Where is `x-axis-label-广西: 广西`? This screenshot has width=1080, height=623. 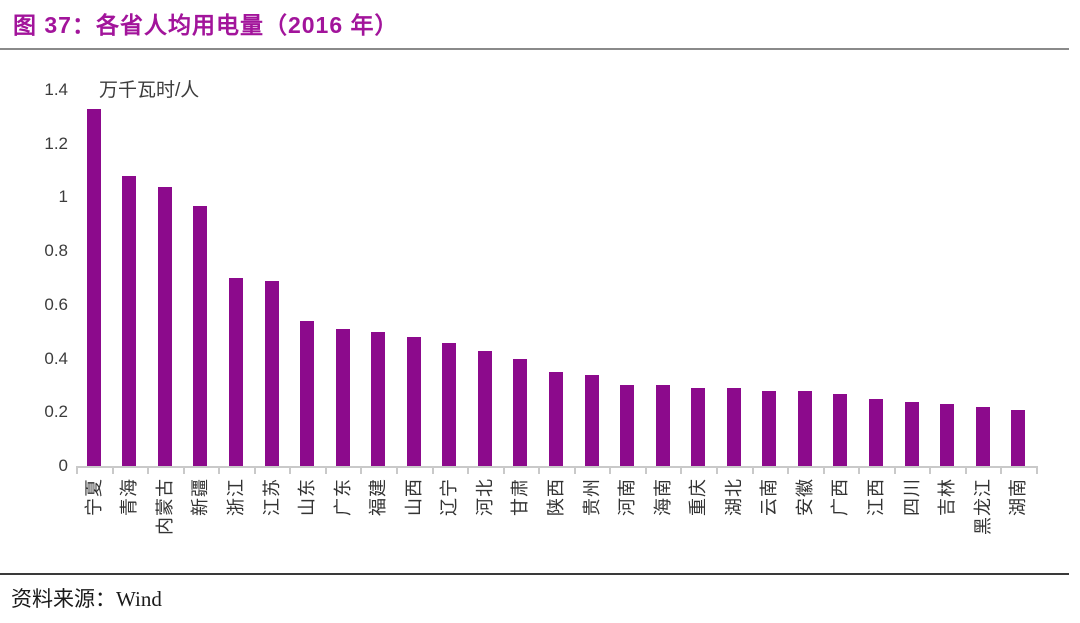
x-axis-label-广西: 广西 is located at coordinates (840, 497).